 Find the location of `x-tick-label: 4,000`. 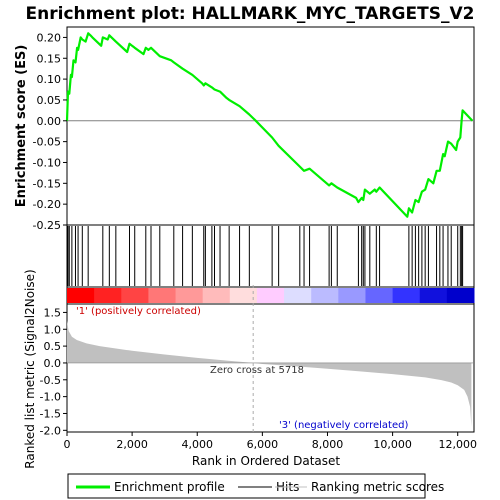

x-tick-label: 4,000 is located at coordinates (197, 444).